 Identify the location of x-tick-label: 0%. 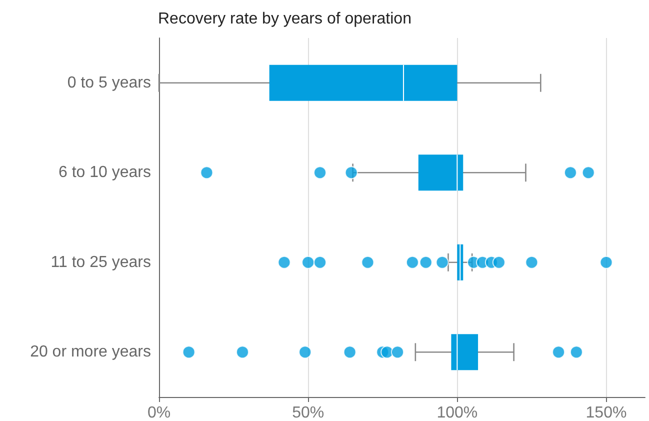
(159, 412).